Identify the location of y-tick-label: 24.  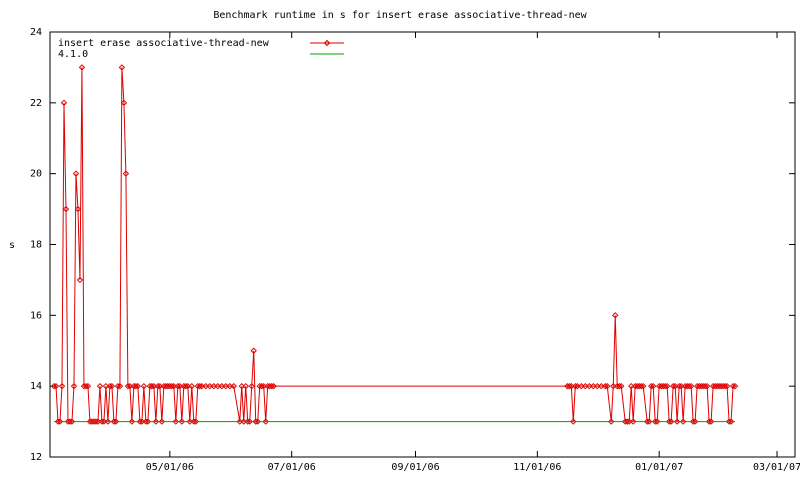
(36, 32).